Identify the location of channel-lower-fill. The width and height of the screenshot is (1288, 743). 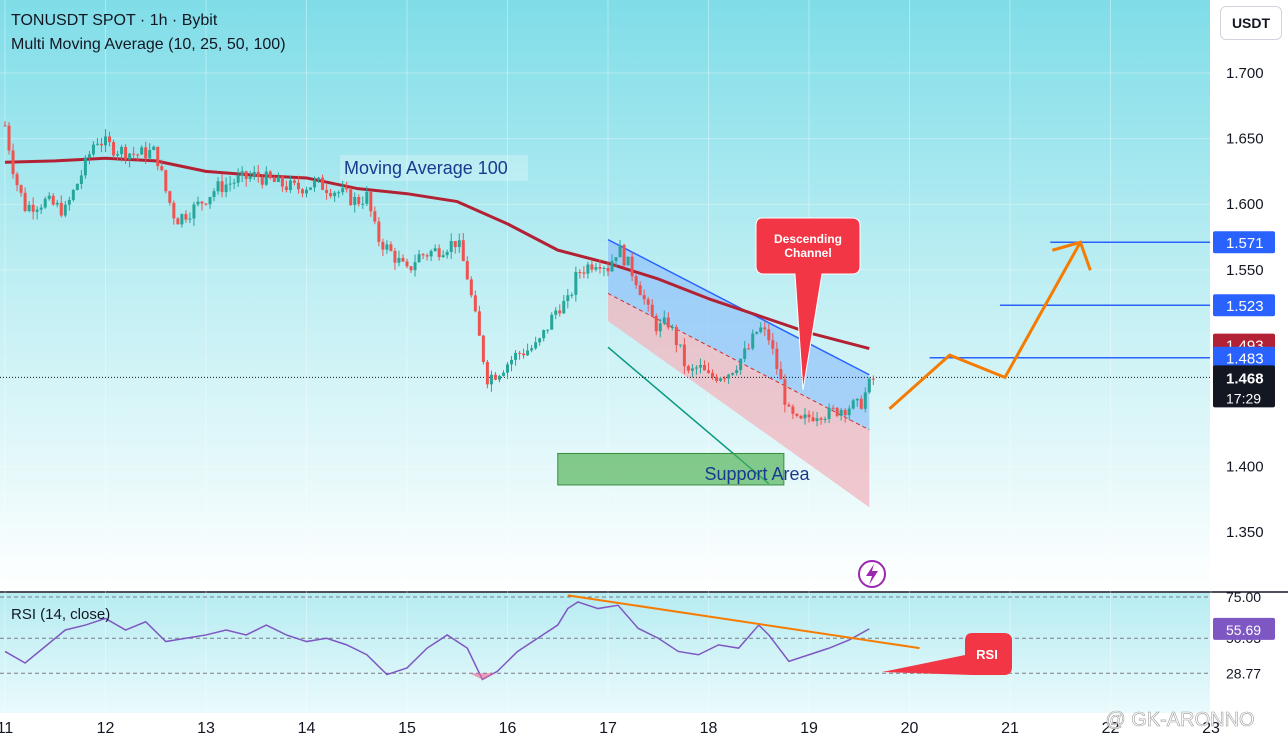
(739, 400).